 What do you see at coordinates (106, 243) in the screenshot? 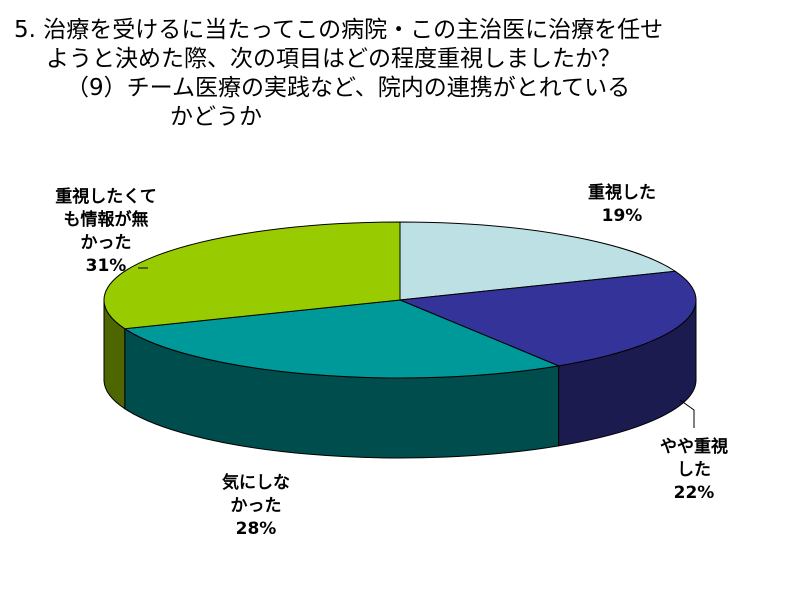
I see `slice-label-3-line-2: かった` at bounding box center [106, 243].